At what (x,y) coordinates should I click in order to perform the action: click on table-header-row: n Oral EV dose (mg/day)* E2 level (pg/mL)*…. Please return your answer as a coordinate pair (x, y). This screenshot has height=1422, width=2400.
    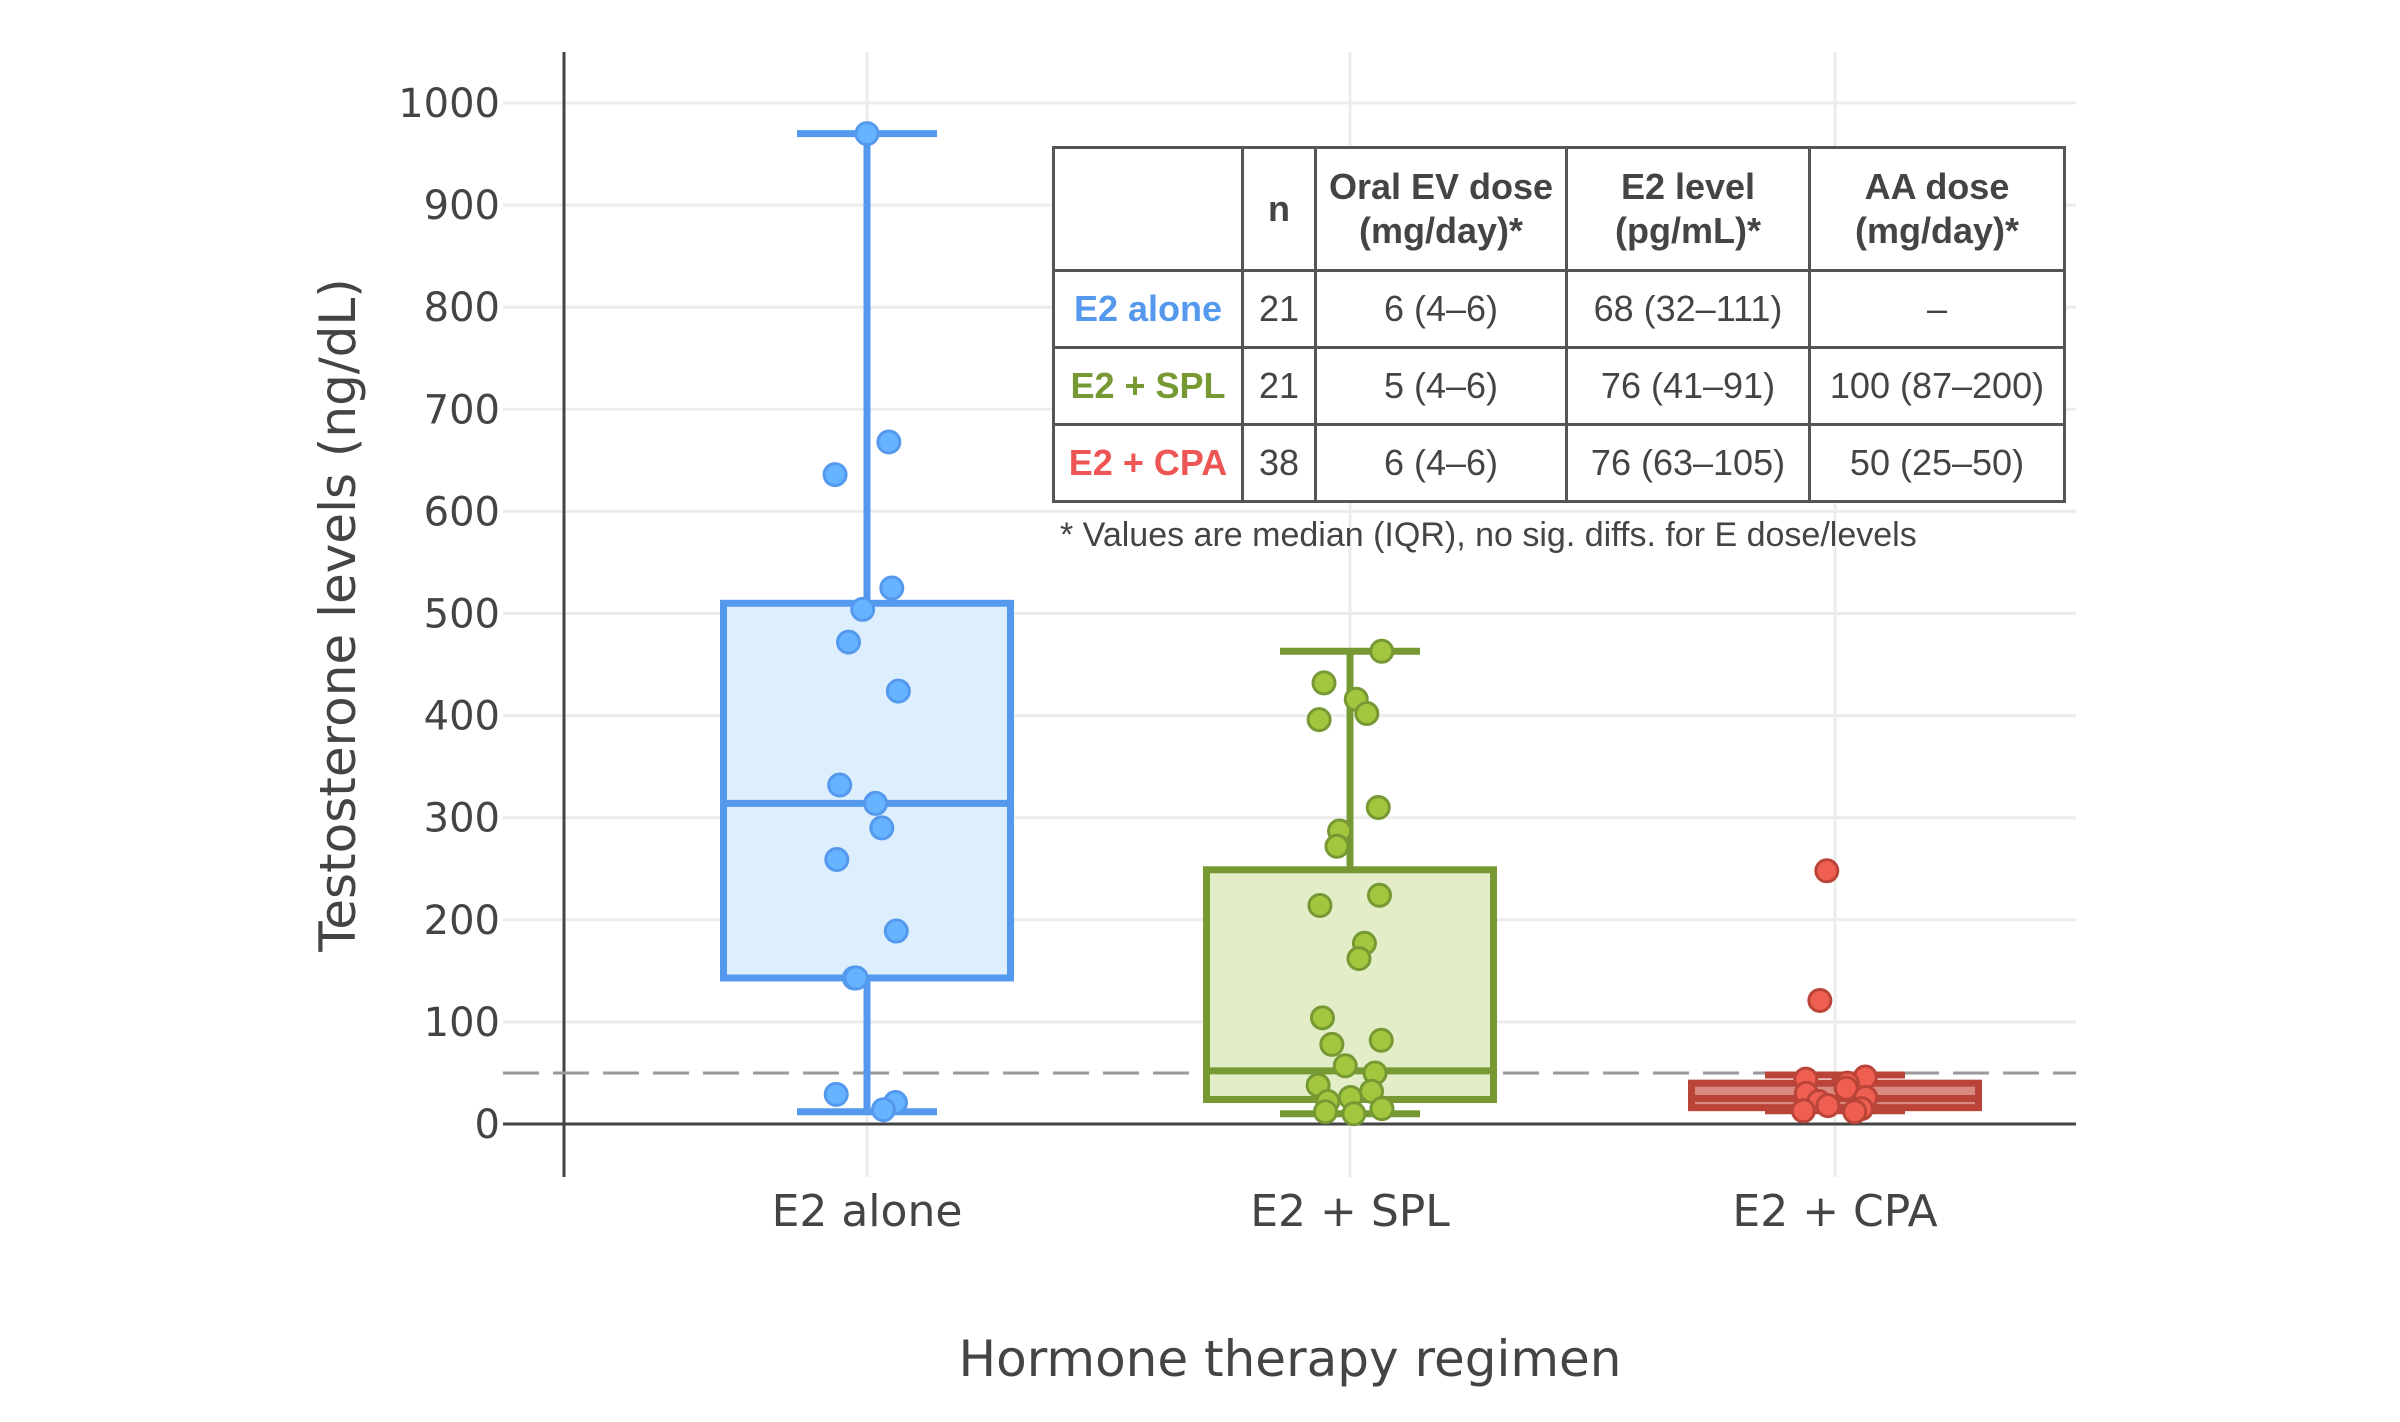
    Looking at the image, I should click on (1559, 209).